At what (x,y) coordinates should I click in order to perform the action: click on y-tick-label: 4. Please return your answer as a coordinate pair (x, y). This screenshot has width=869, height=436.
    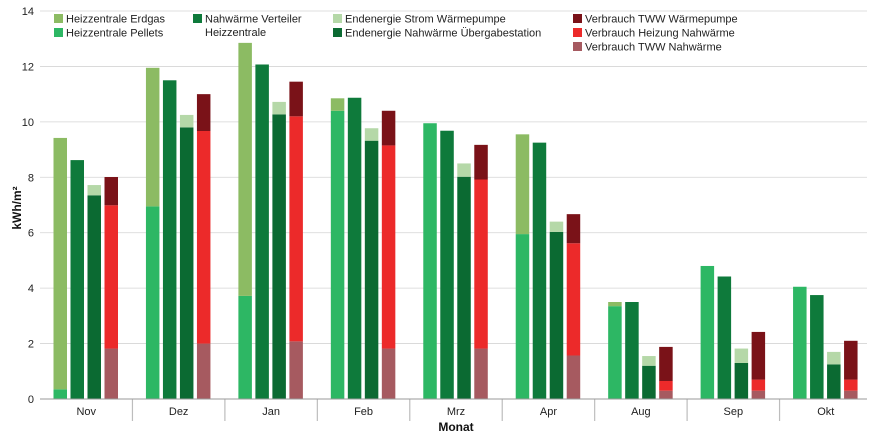
    Looking at the image, I should click on (31, 289).